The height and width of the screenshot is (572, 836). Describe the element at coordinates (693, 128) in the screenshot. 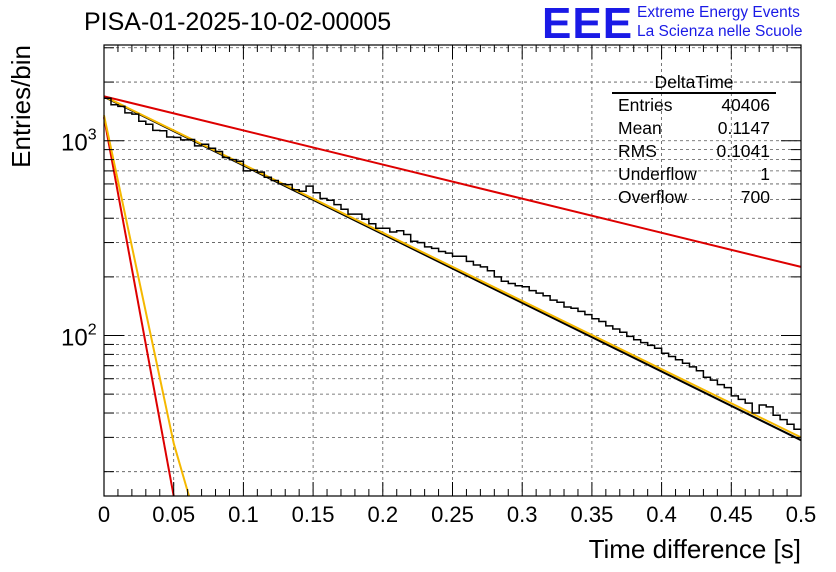

I see `stats-row-mean: Mean 0.1147` at that location.